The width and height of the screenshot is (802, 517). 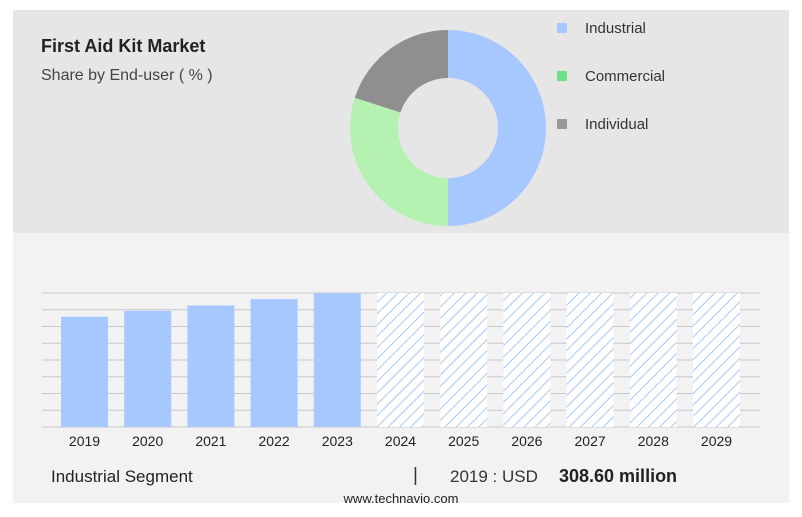 What do you see at coordinates (398, 161) in the screenshot?
I see `donut-slice-commercial` at bounding box center [398, 161].